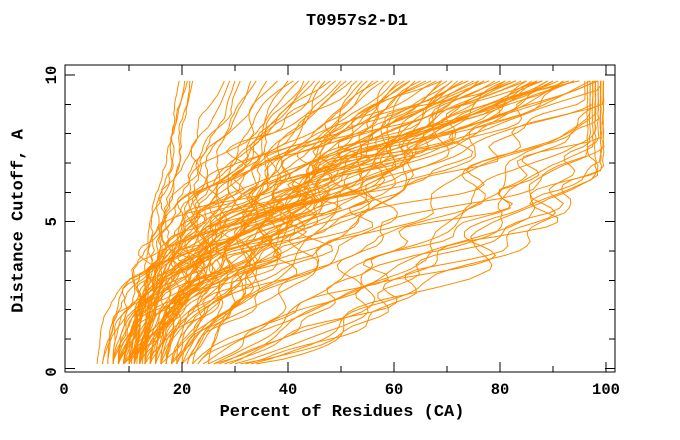  What do you see at coordinates (182, 390) in the screenshot?
I see `x-tick-label: 20` at bounding box center [182, 390].